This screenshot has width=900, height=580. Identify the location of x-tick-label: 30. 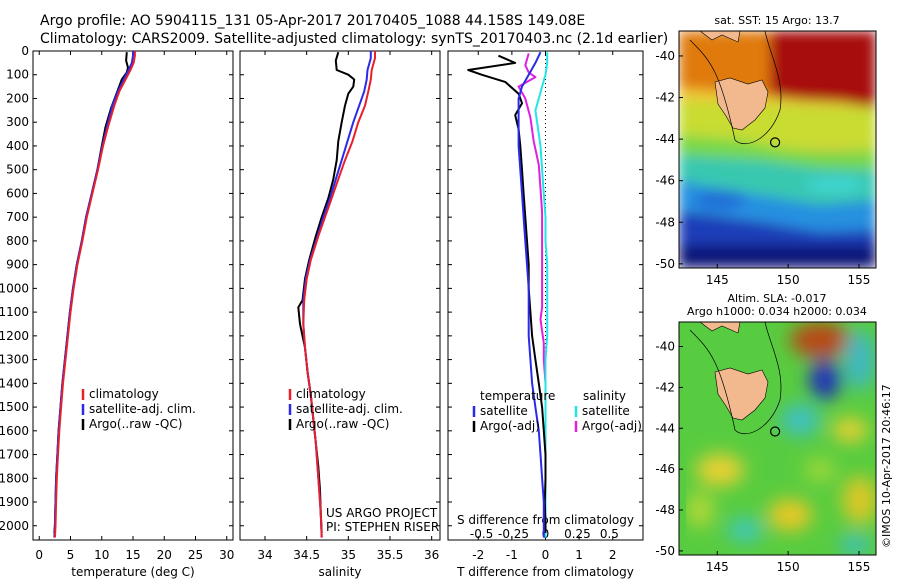
(226, 555).